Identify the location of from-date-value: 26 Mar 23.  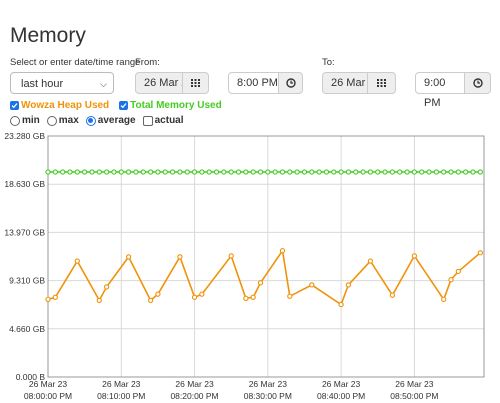
(163, 83).